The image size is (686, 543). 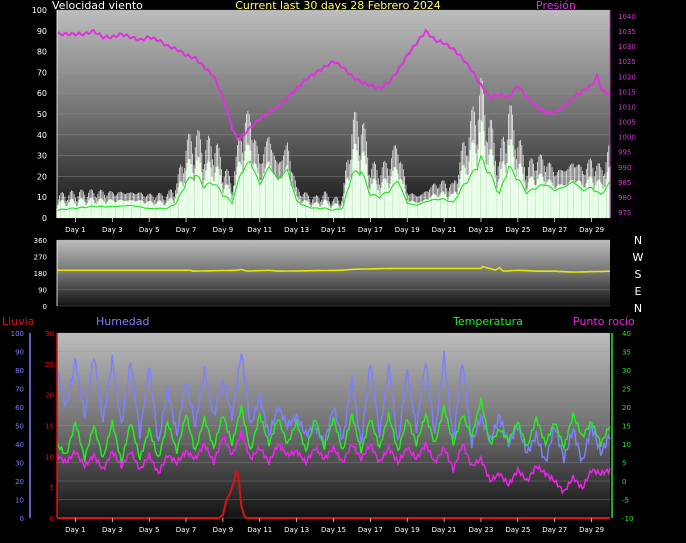 What do you see at coordinates (480, 530) in the screenshot?
I see `bot-x-tick-label: Day 23` at bounding box center [480, 530].